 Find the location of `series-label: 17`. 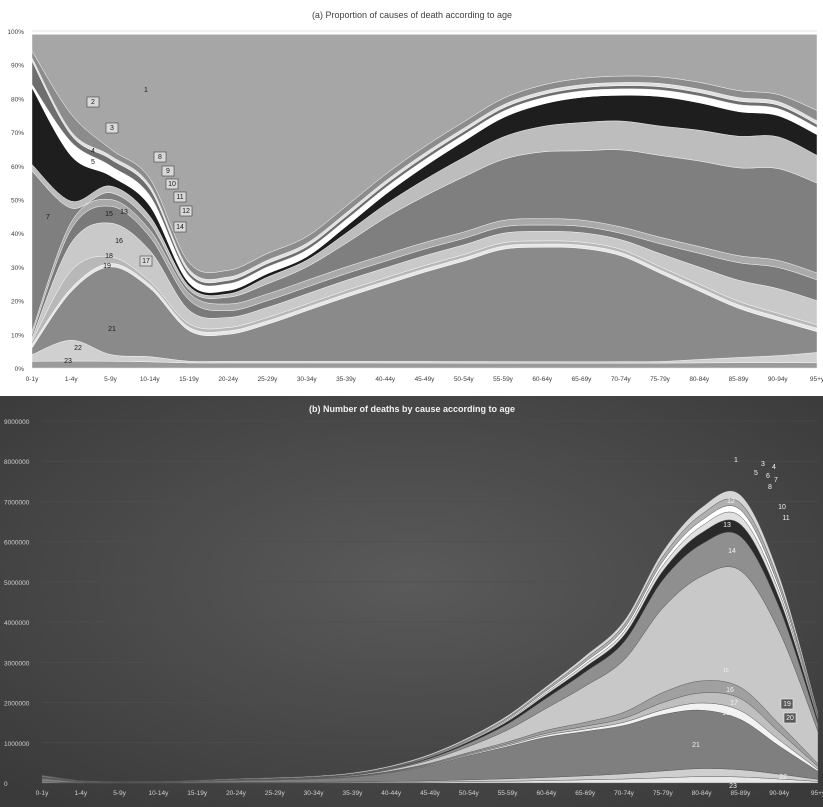

series-label: 17 is located at coordinates (146, 261).